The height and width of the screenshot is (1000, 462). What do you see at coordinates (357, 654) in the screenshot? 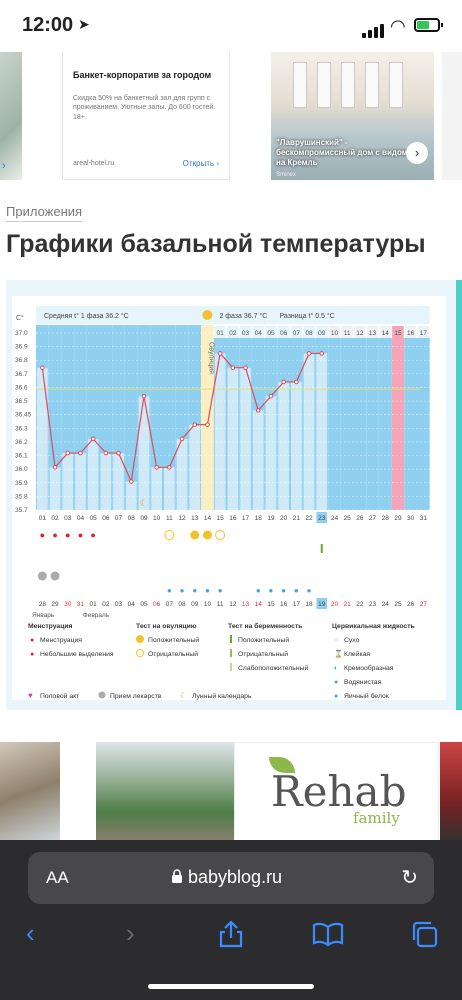
I see `legend-item: Клейкая` at bounding box center [357, 654].